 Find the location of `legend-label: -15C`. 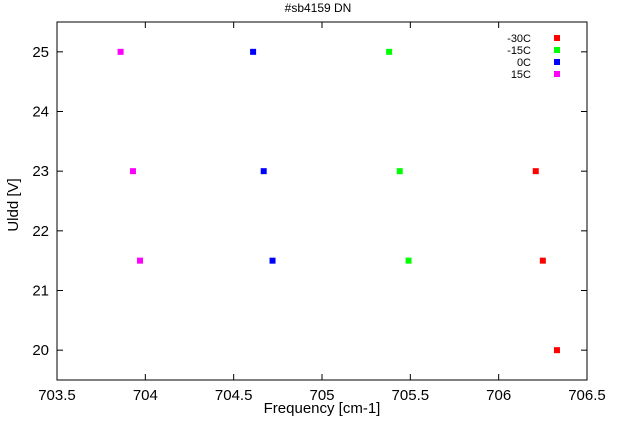

legend-label: -15C is located at coordinates (519, 51).